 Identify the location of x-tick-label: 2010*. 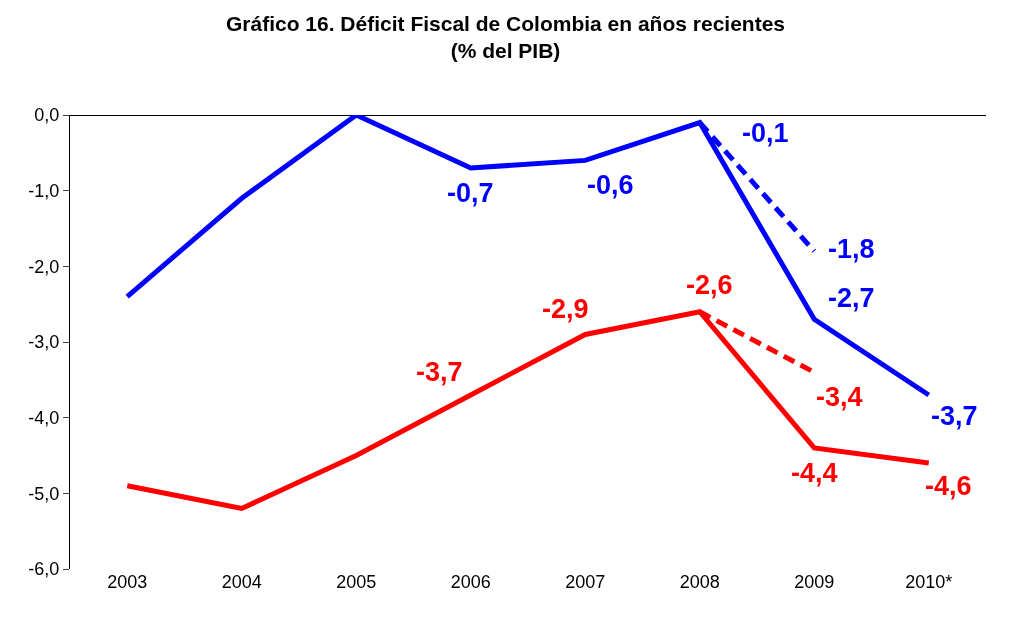
(929, 582).